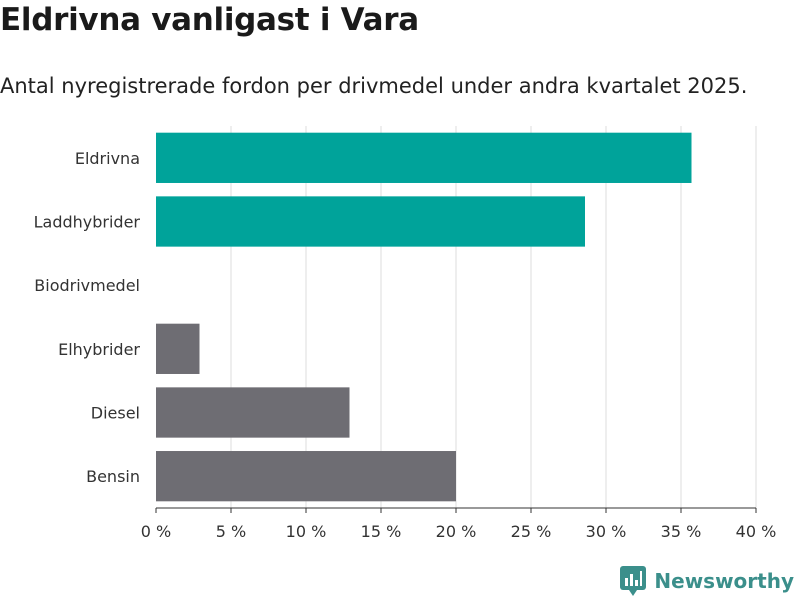 The width and height of the screenshot is (800, 600). Describe the element at coordinates (87, 222) in the screenshot. I see `y-tick-label: Laddhybrider` at that location.